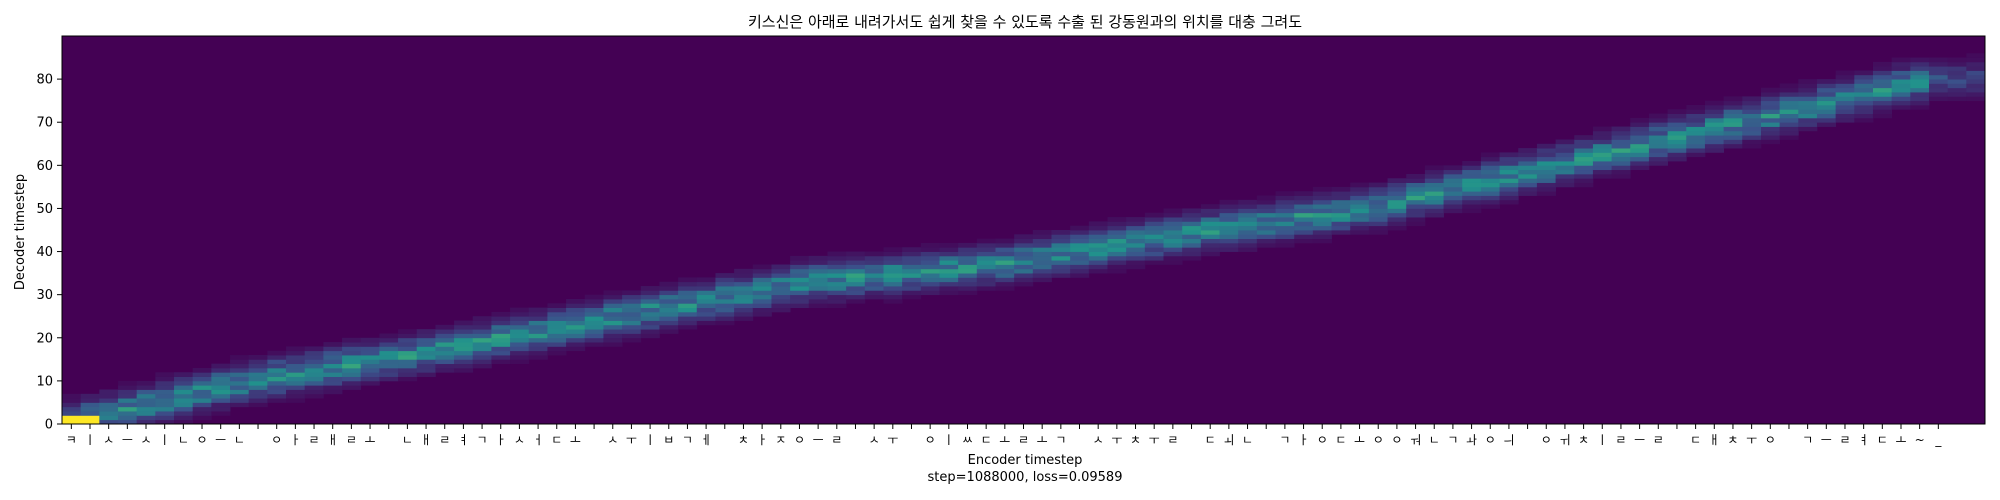  I want to click on x-tick-label: ㅐ, so click(332, 440).